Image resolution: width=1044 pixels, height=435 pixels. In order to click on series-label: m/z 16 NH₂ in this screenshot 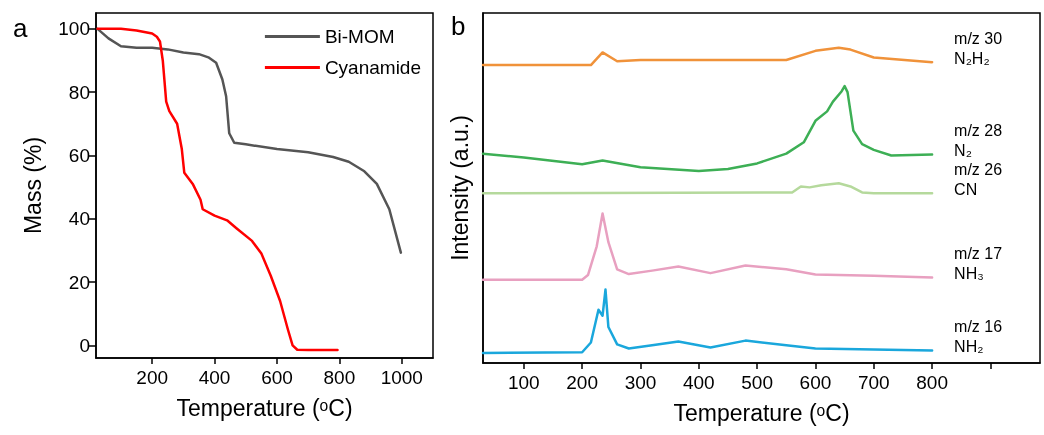, I will do `click(978, 336)`.